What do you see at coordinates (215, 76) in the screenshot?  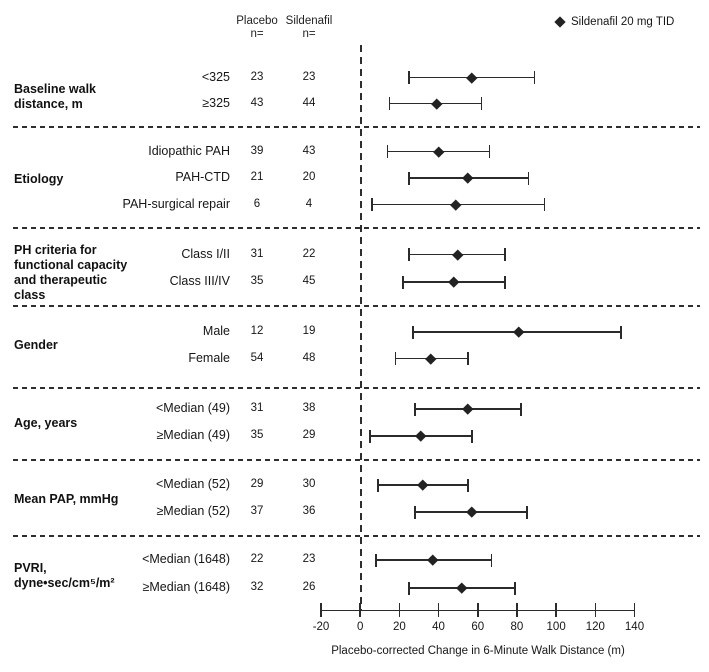 I see `row-label: <325` at bounding box center [215, 76].